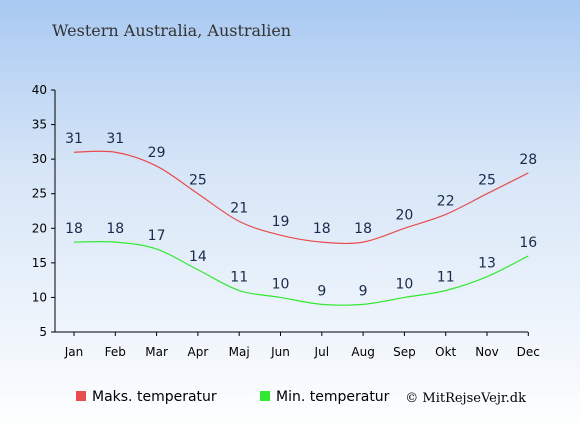 Image resolution: width=580 pixels, height=435 pixels. What do you see at coordinates (39, 125) in the screenshot?
I see `y-tick-label: 35` at bounding box center [39, 125].